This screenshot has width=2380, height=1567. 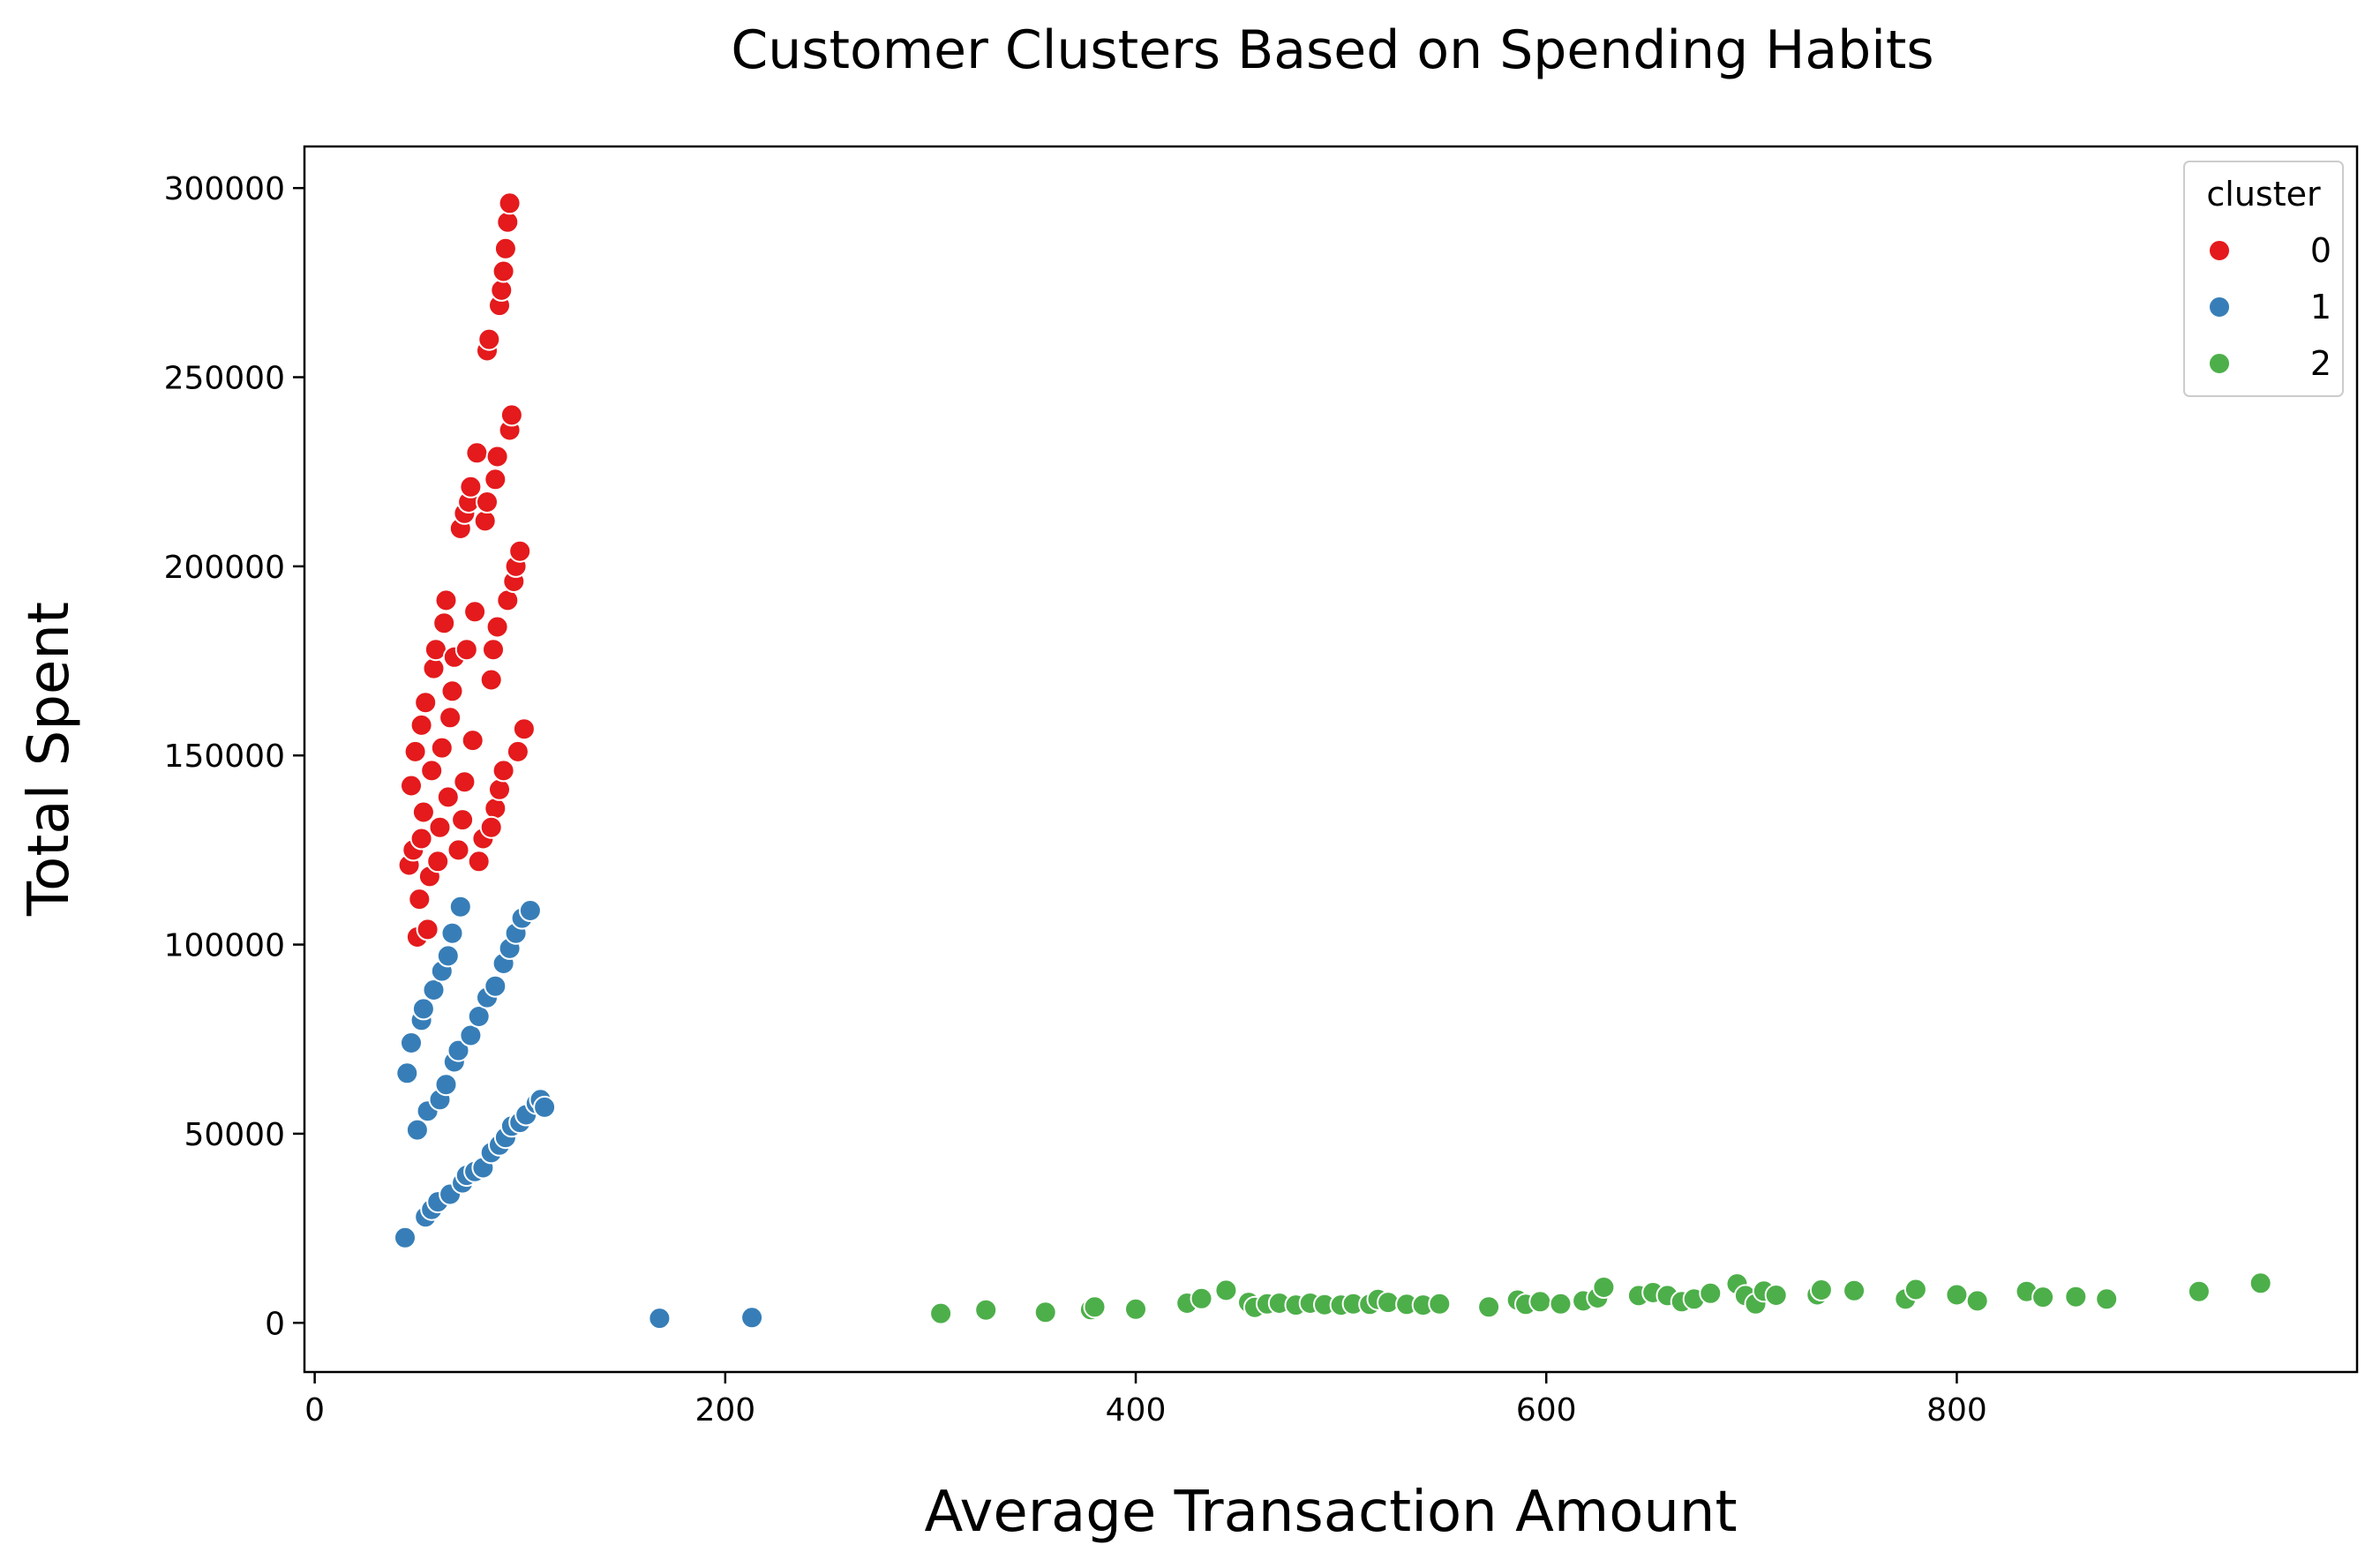 What do you see at coordinates (1546, 1410) in the screenshot?
I see `x-tick-label: 600` at bounding box center [1546, 1410].